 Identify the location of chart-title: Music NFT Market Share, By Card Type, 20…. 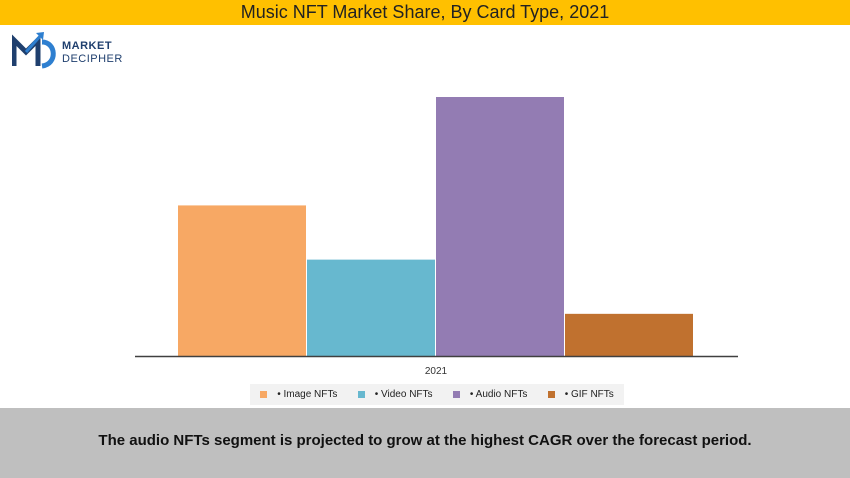
(425, 12).